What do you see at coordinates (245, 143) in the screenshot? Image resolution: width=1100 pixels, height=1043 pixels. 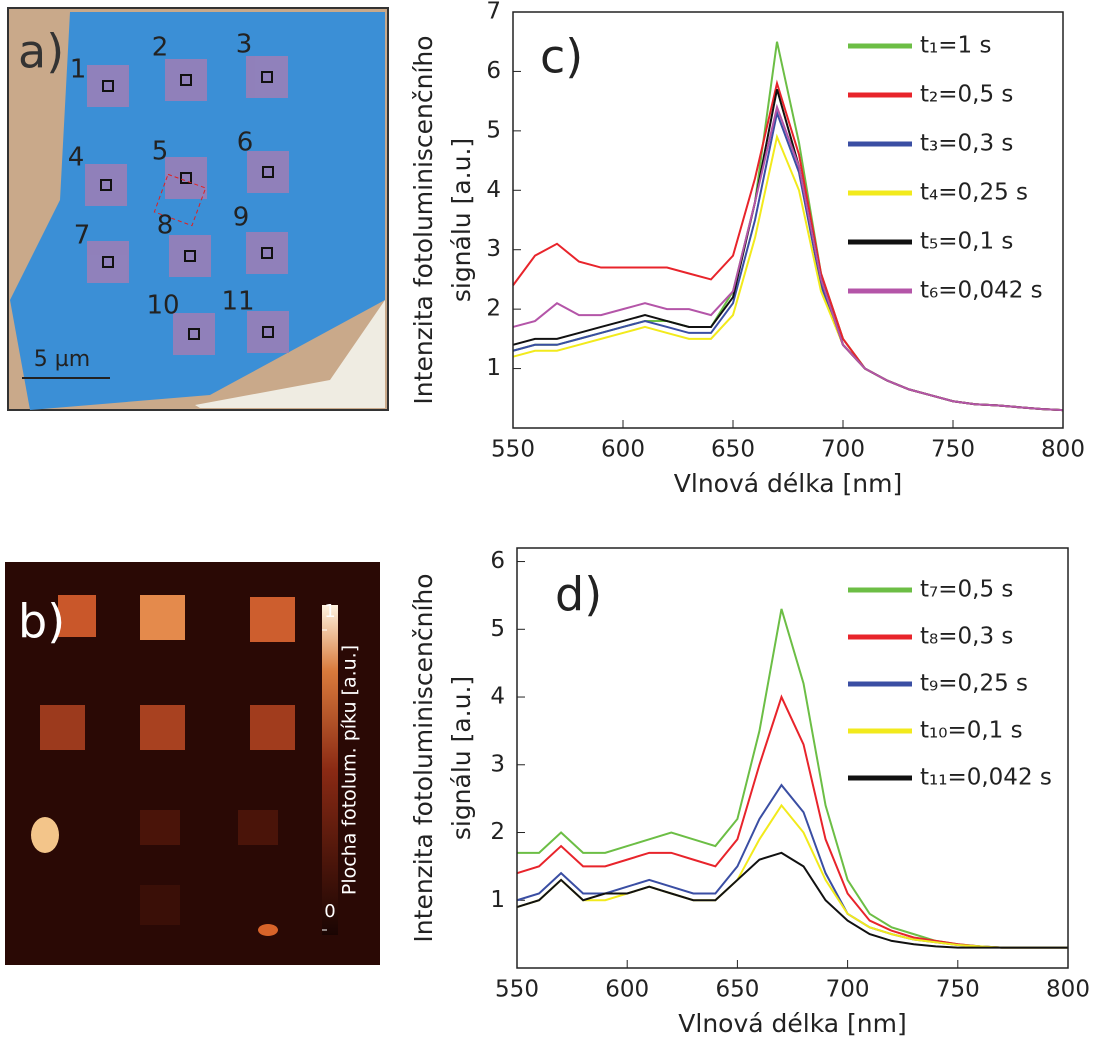 I see `site-label: 6` at bounding box center [245, 143].